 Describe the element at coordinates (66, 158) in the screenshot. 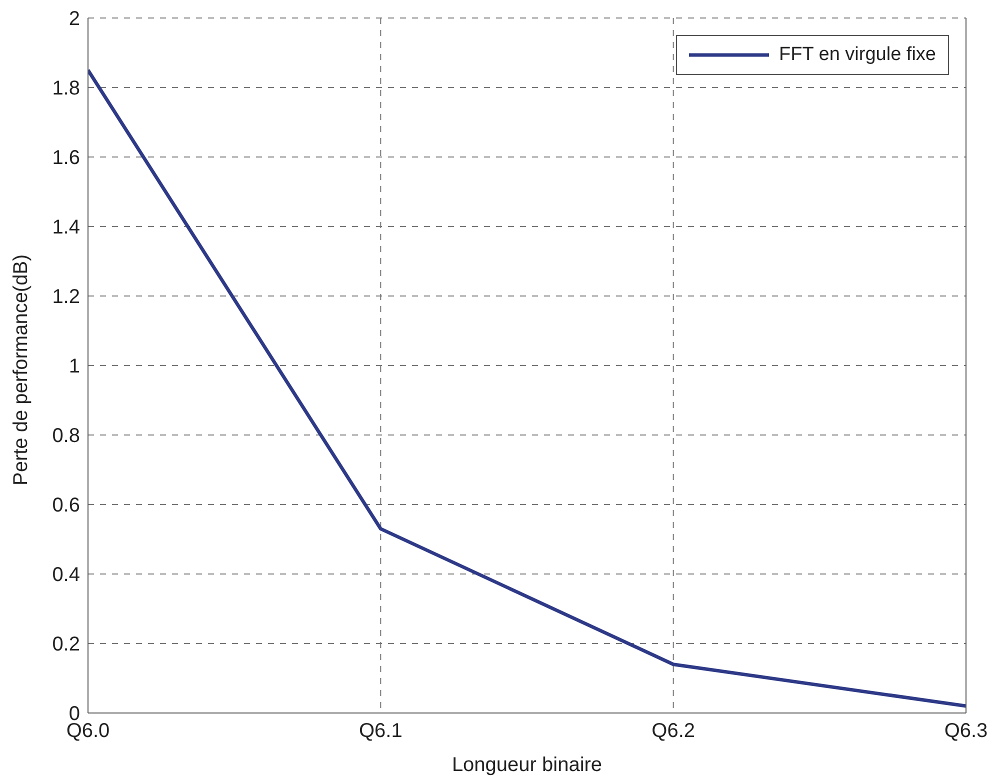

I see `y-tick-label: 1.6` at that location.